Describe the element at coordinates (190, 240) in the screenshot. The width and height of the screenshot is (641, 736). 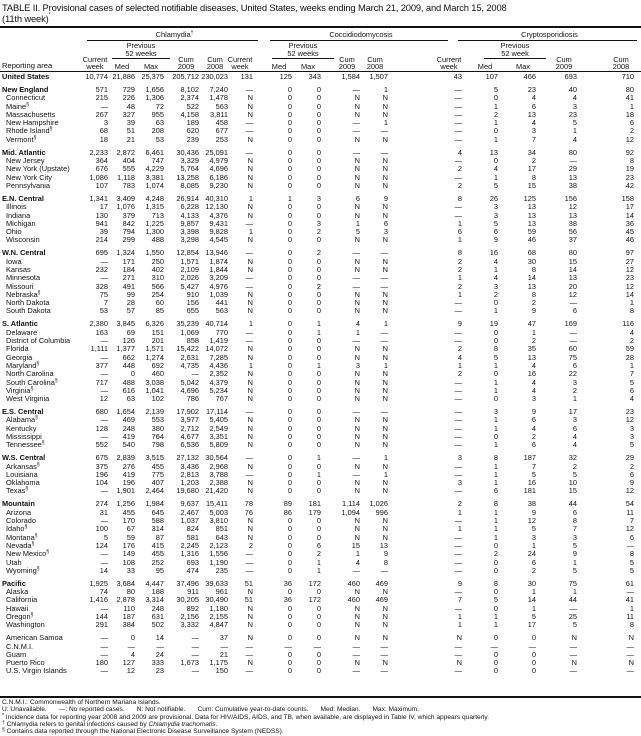
I see `table-cell: 3,298` at that location.